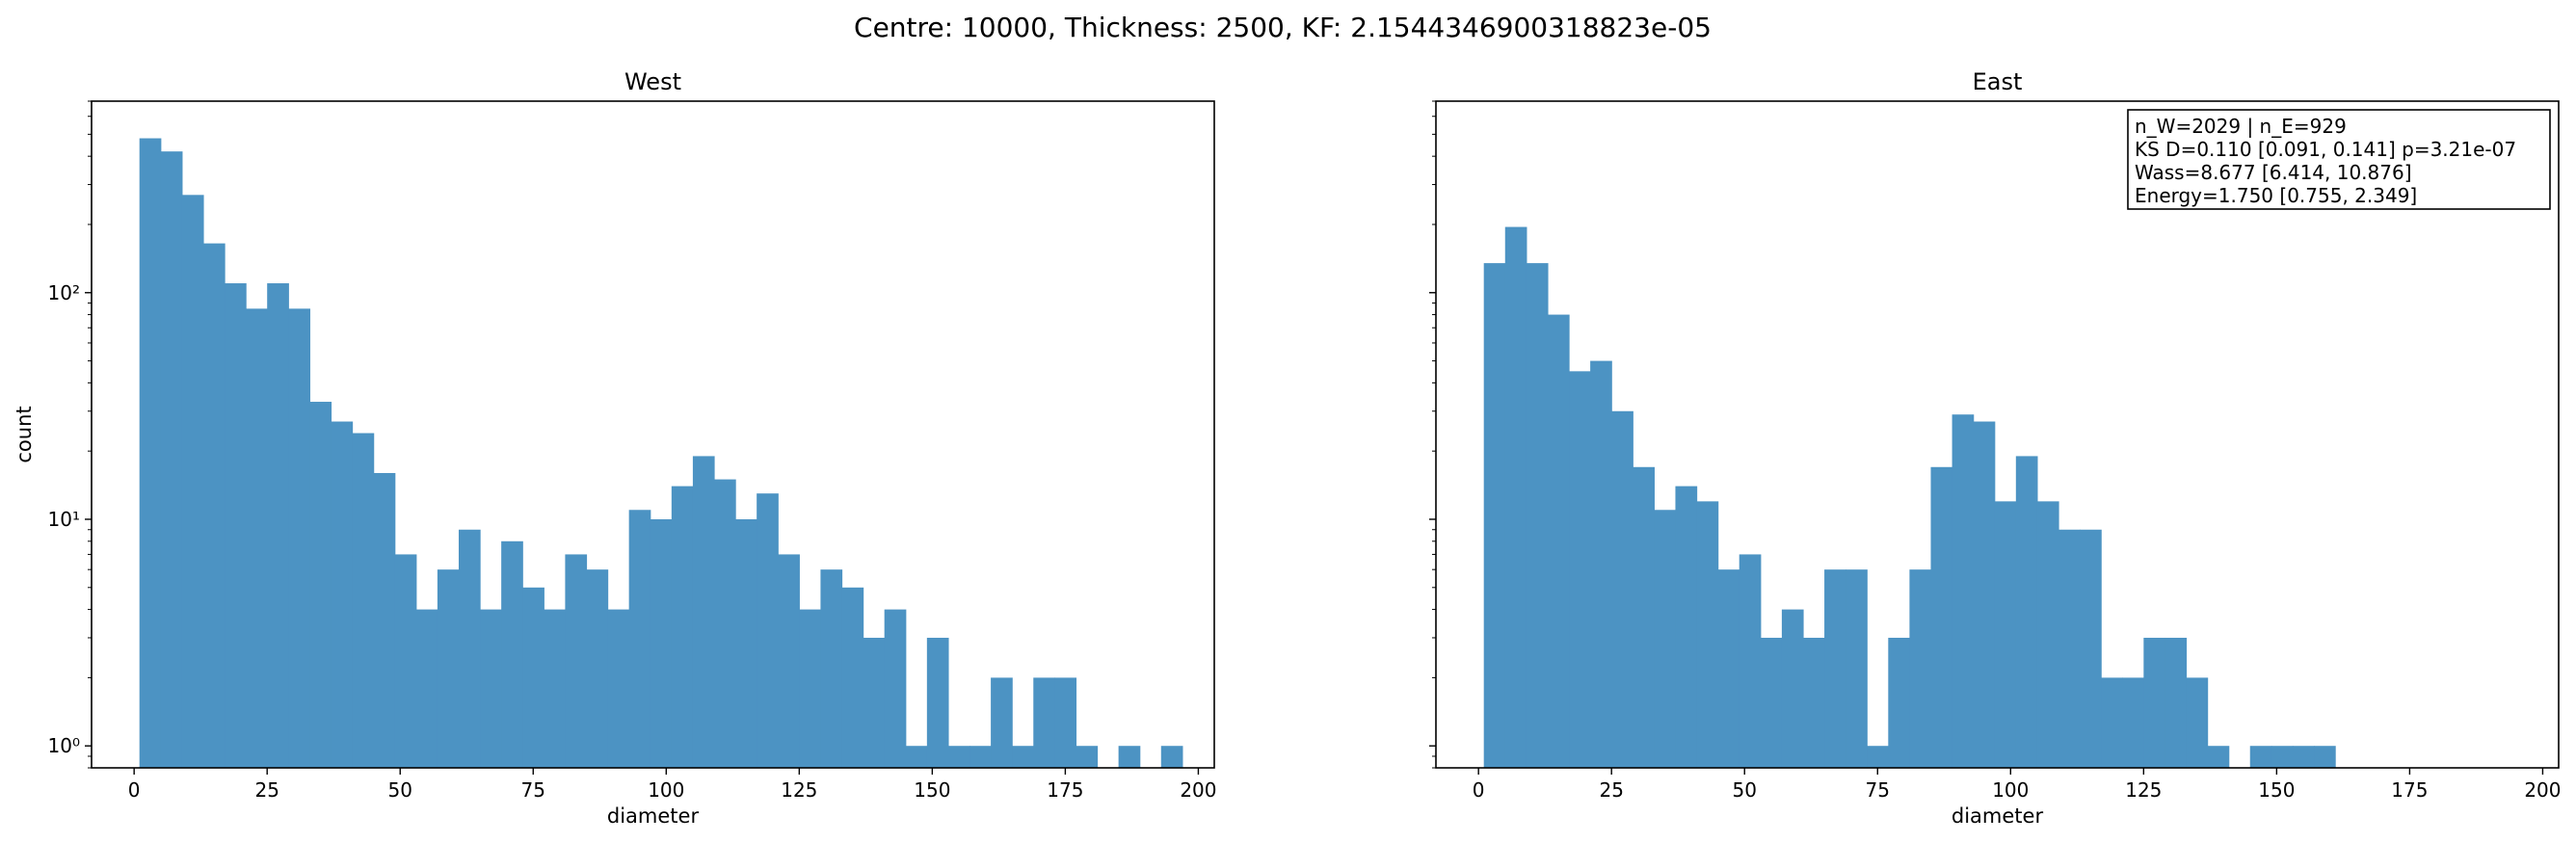 The image size is (2576, 843). What do you see at coordinates (1998, 816) in the screenshot?
I see `x-axis-label: diameter` at bounding box center [1998, 816].